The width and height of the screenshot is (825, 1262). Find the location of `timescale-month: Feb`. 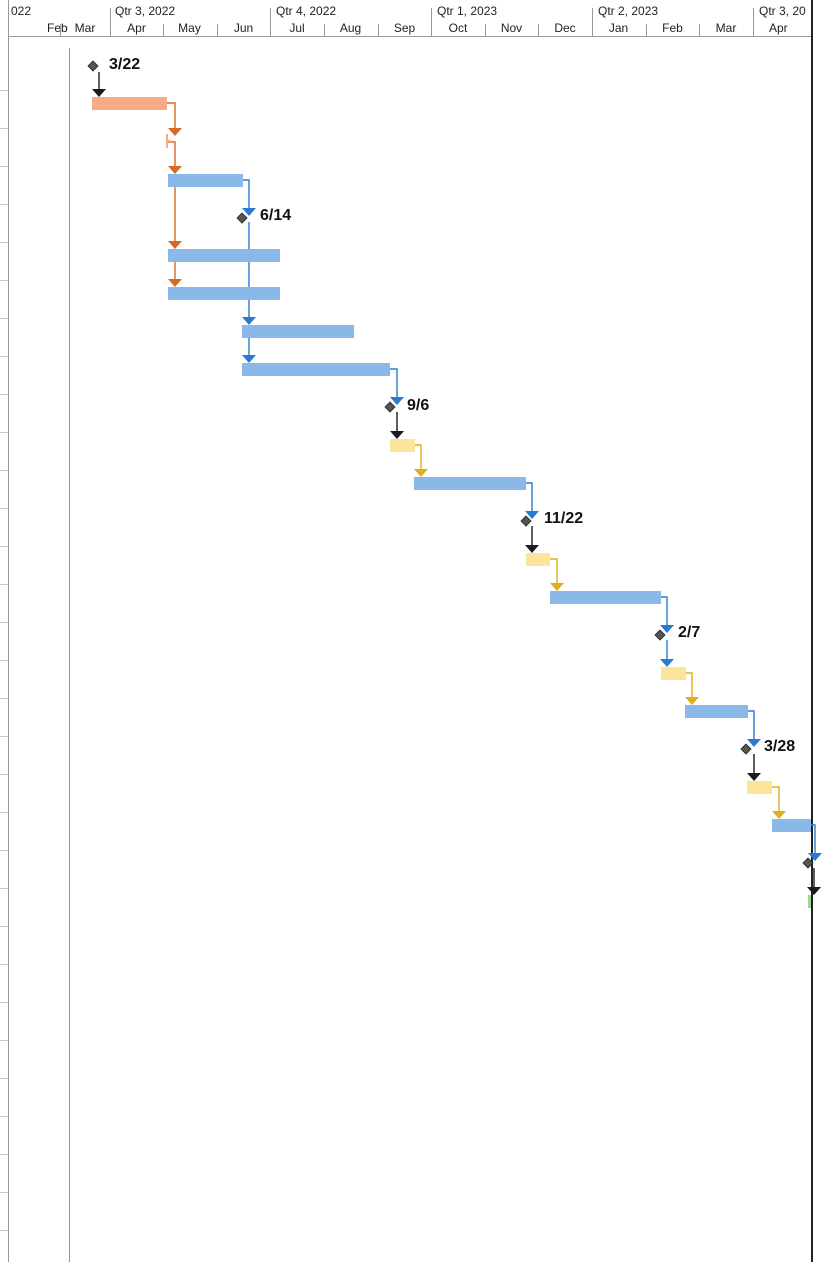

timescale-month: Feb is located at coordinates (672, 28).